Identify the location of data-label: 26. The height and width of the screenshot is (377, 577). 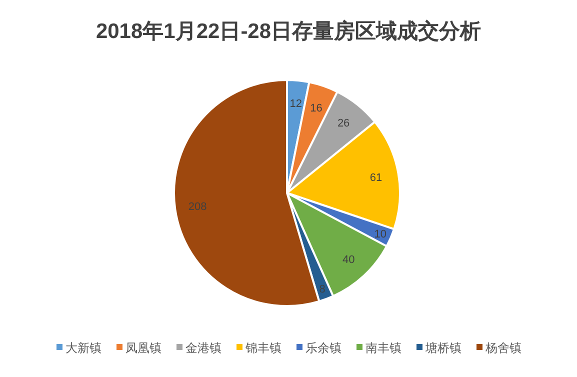
(343, 123).